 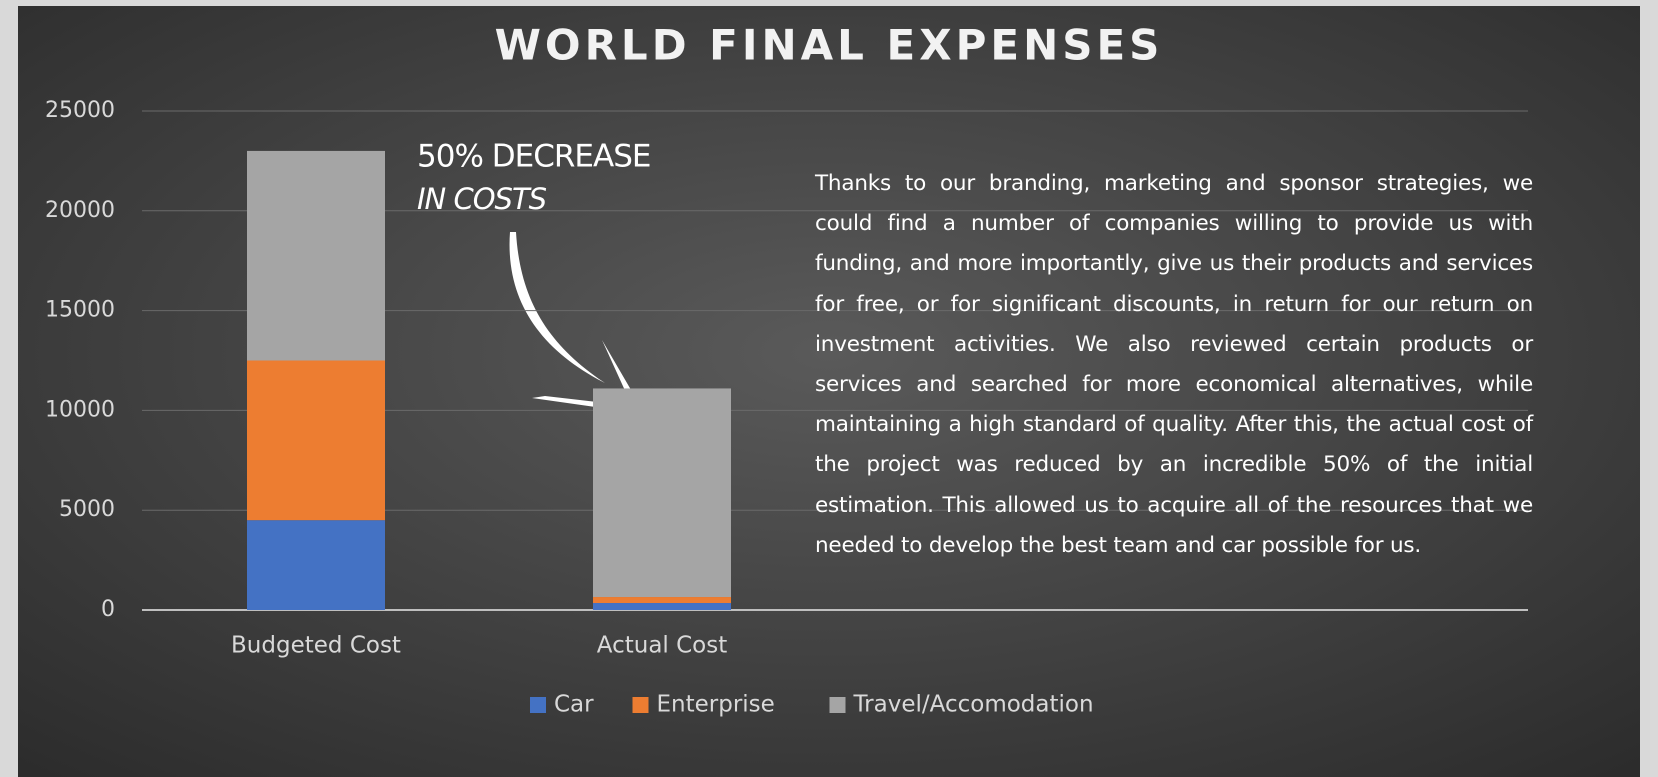 I want to click on y-tick-label: 25000, so click(x=80, y=110).